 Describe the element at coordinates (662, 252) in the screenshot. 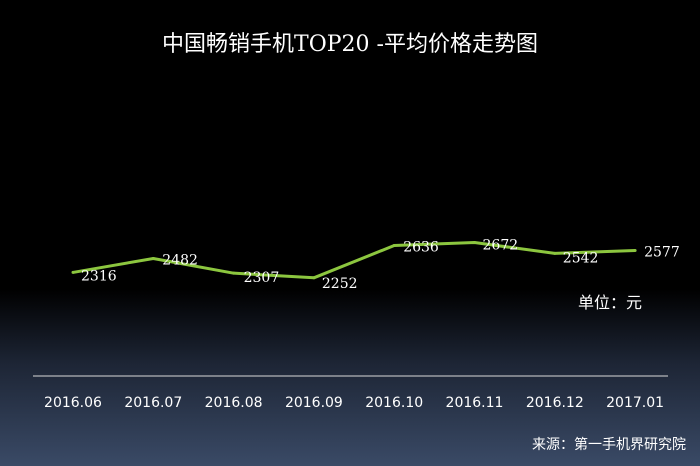

I see `data-label: 2577` at that location.